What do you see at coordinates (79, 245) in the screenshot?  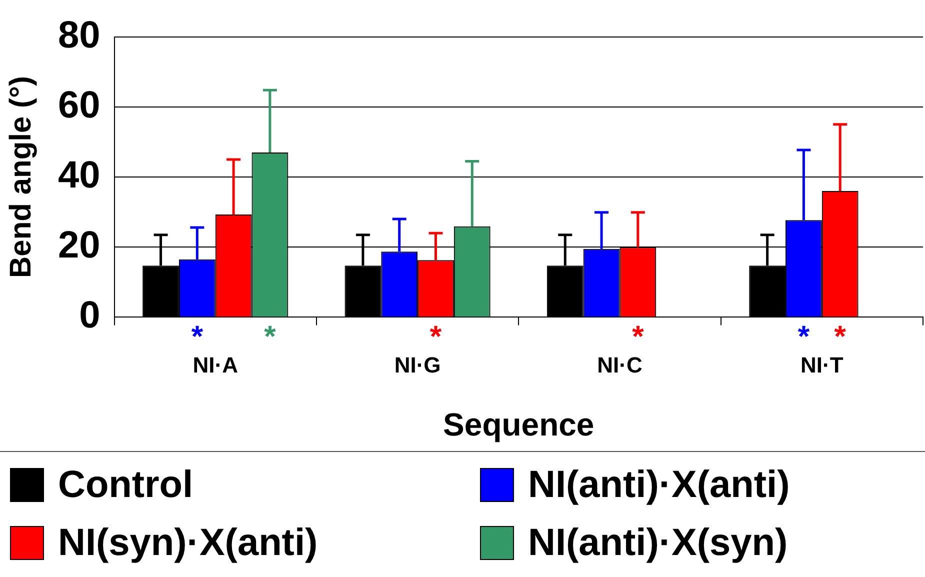 I see `y-tick-label: 20` at bounding box center [79, 245].